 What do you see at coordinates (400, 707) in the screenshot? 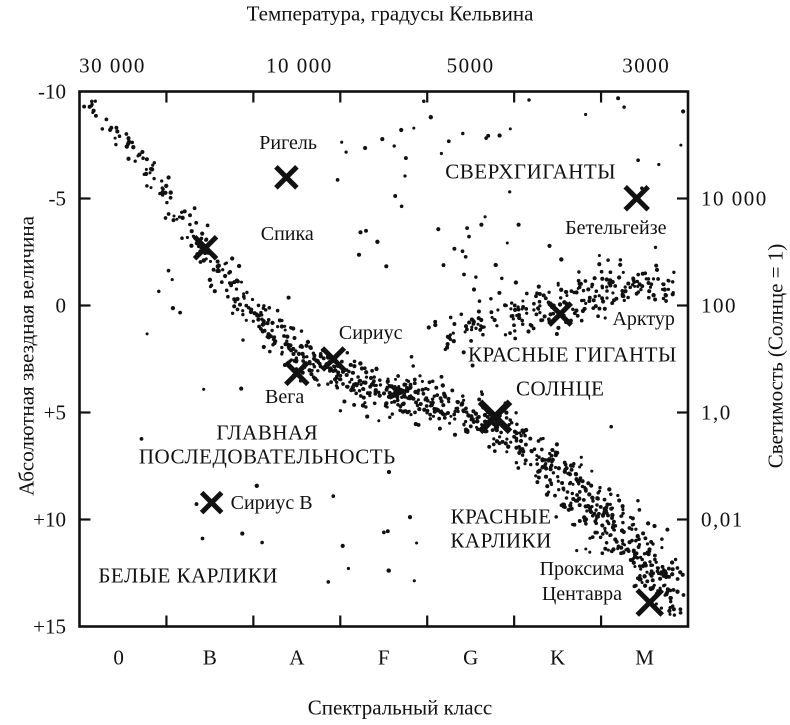
I see `bottom-axis-title: Спектральный класс` at bounding box center [400, 707].